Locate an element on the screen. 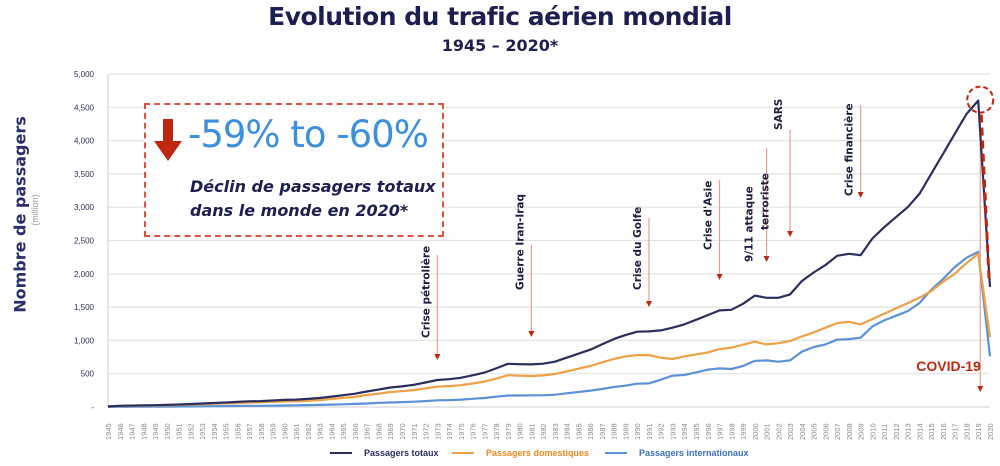 This screenshot has width=1000, height=466. x-tick-label: 1976 is located at coordinates (473, 431).